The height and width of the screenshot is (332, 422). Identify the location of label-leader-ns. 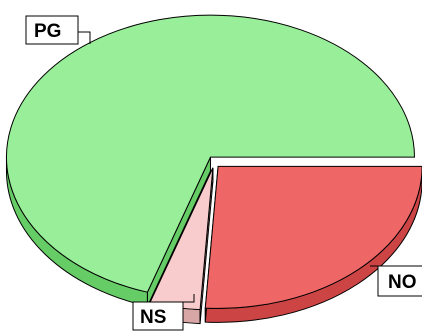
(187, 298).